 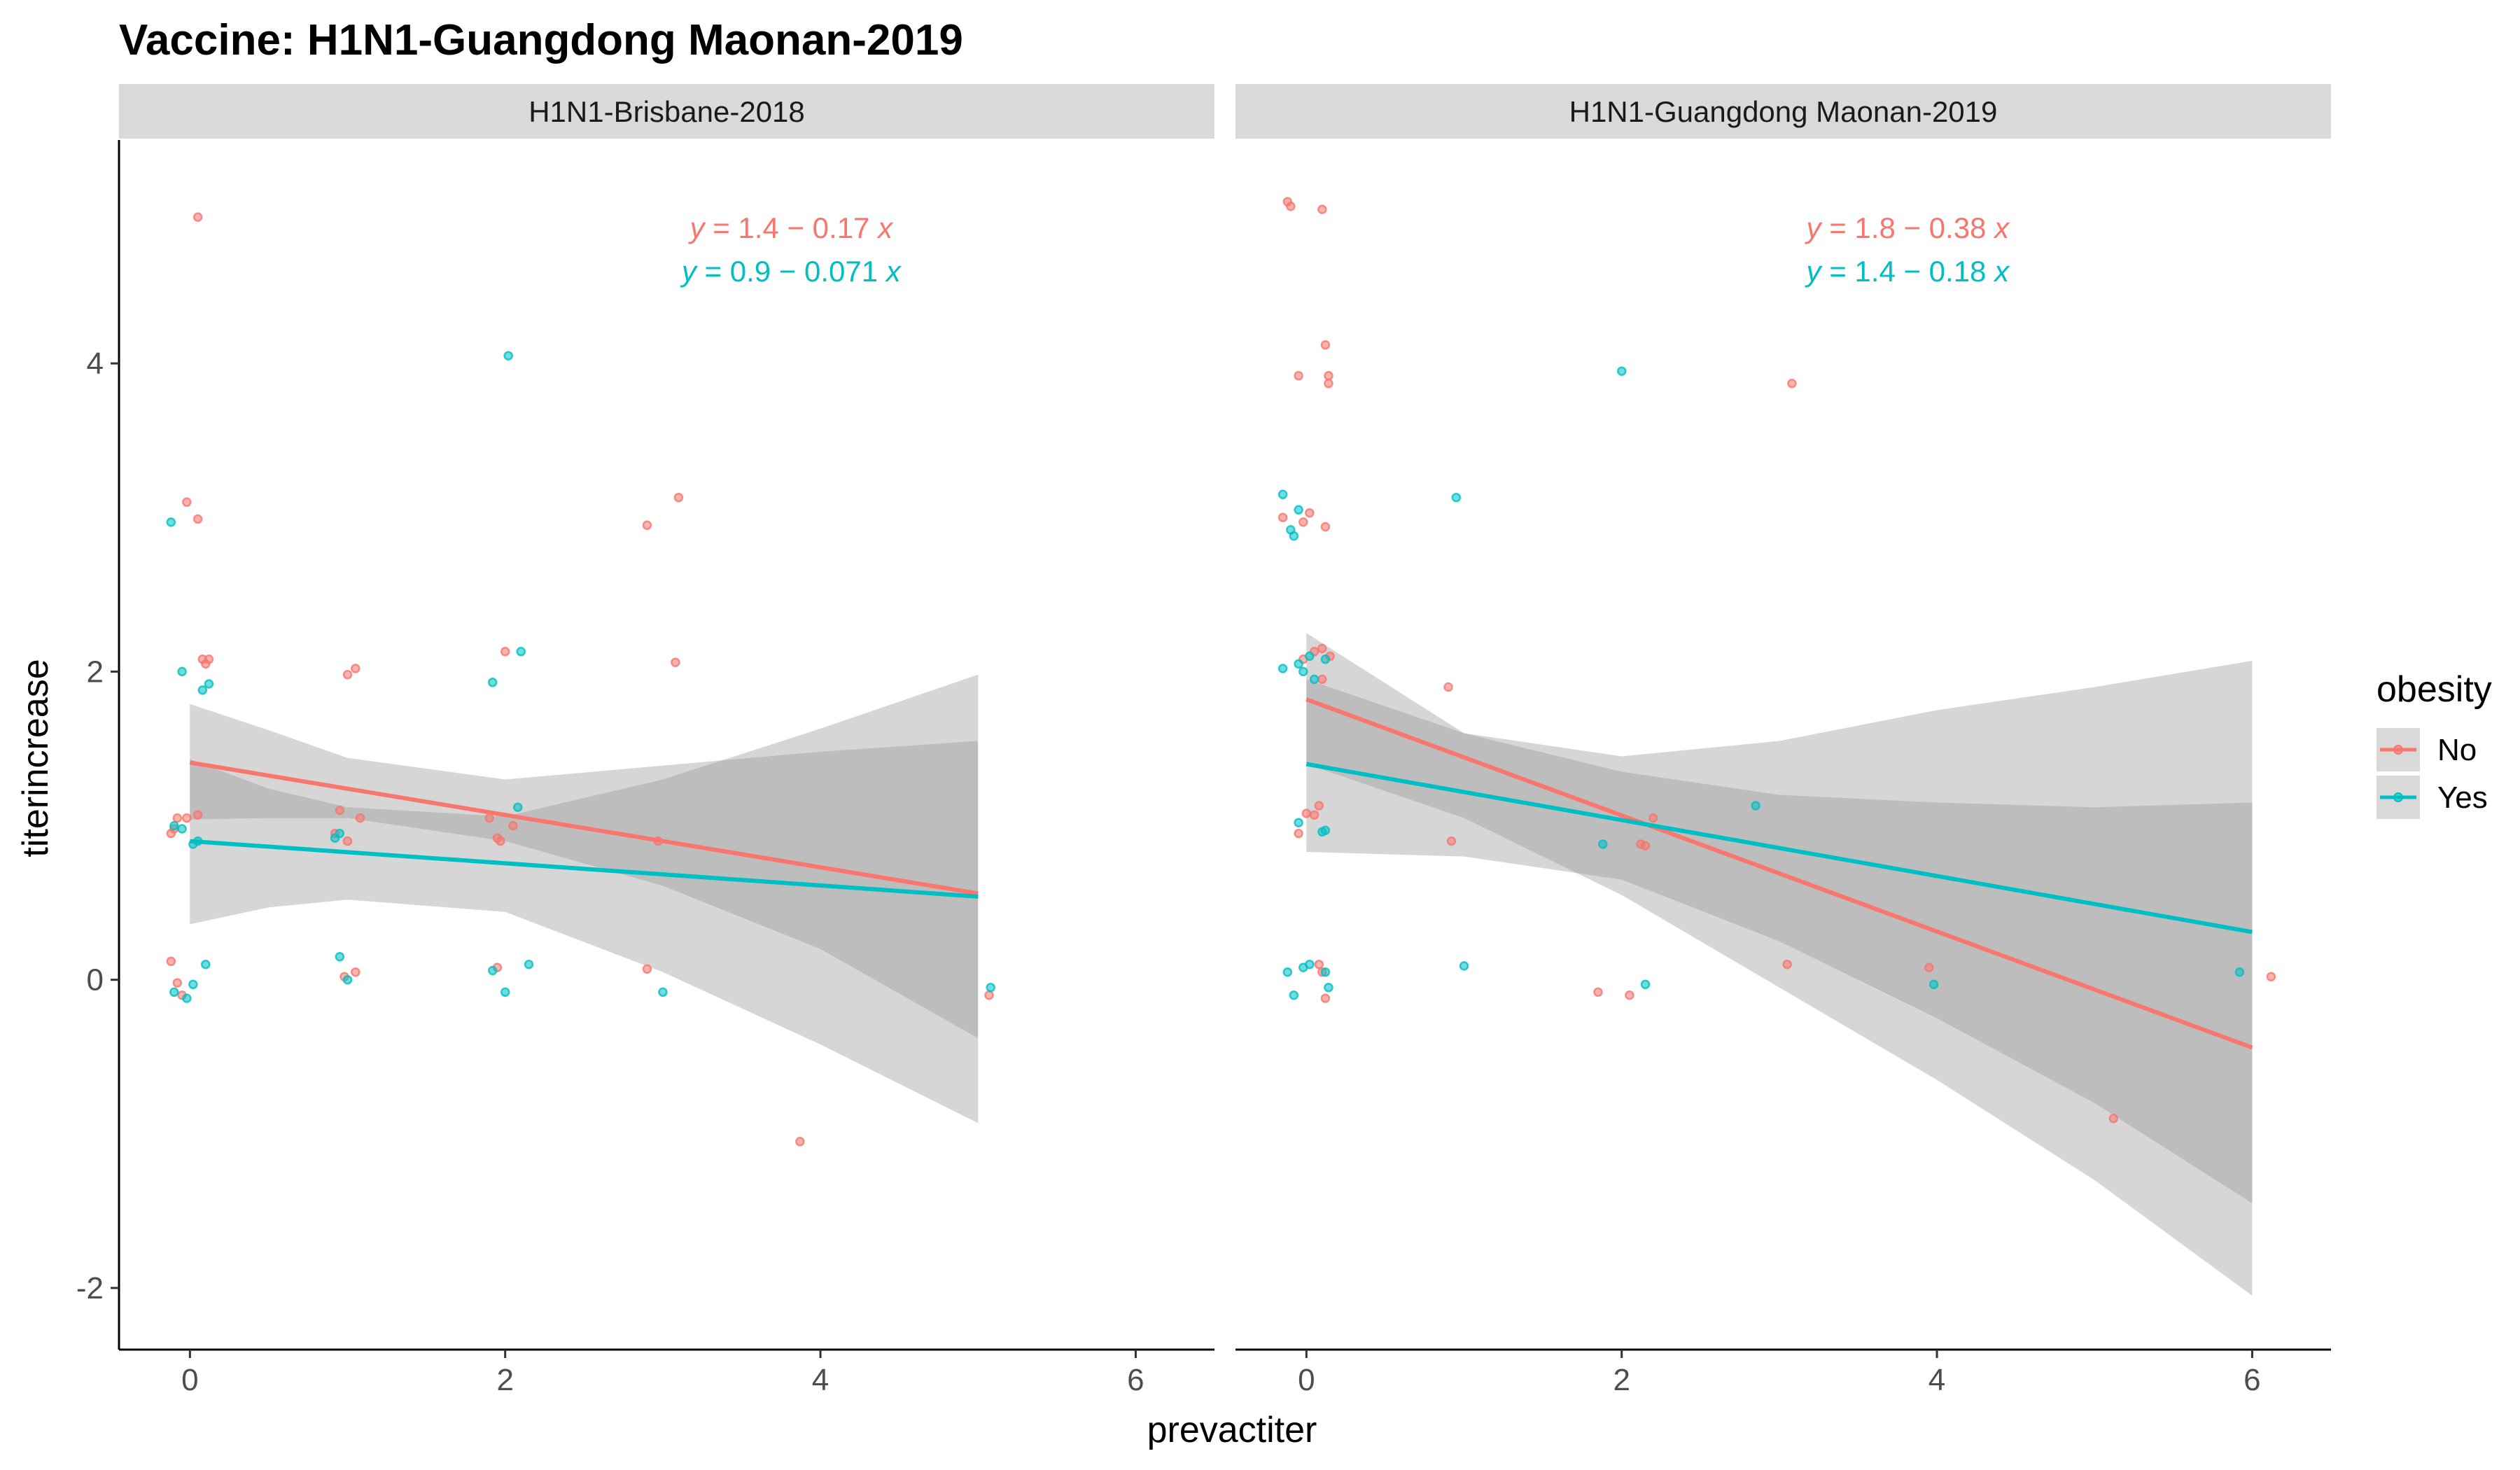 I want to click on legend-label-yes: Yes, so click(x=2462, y=797).